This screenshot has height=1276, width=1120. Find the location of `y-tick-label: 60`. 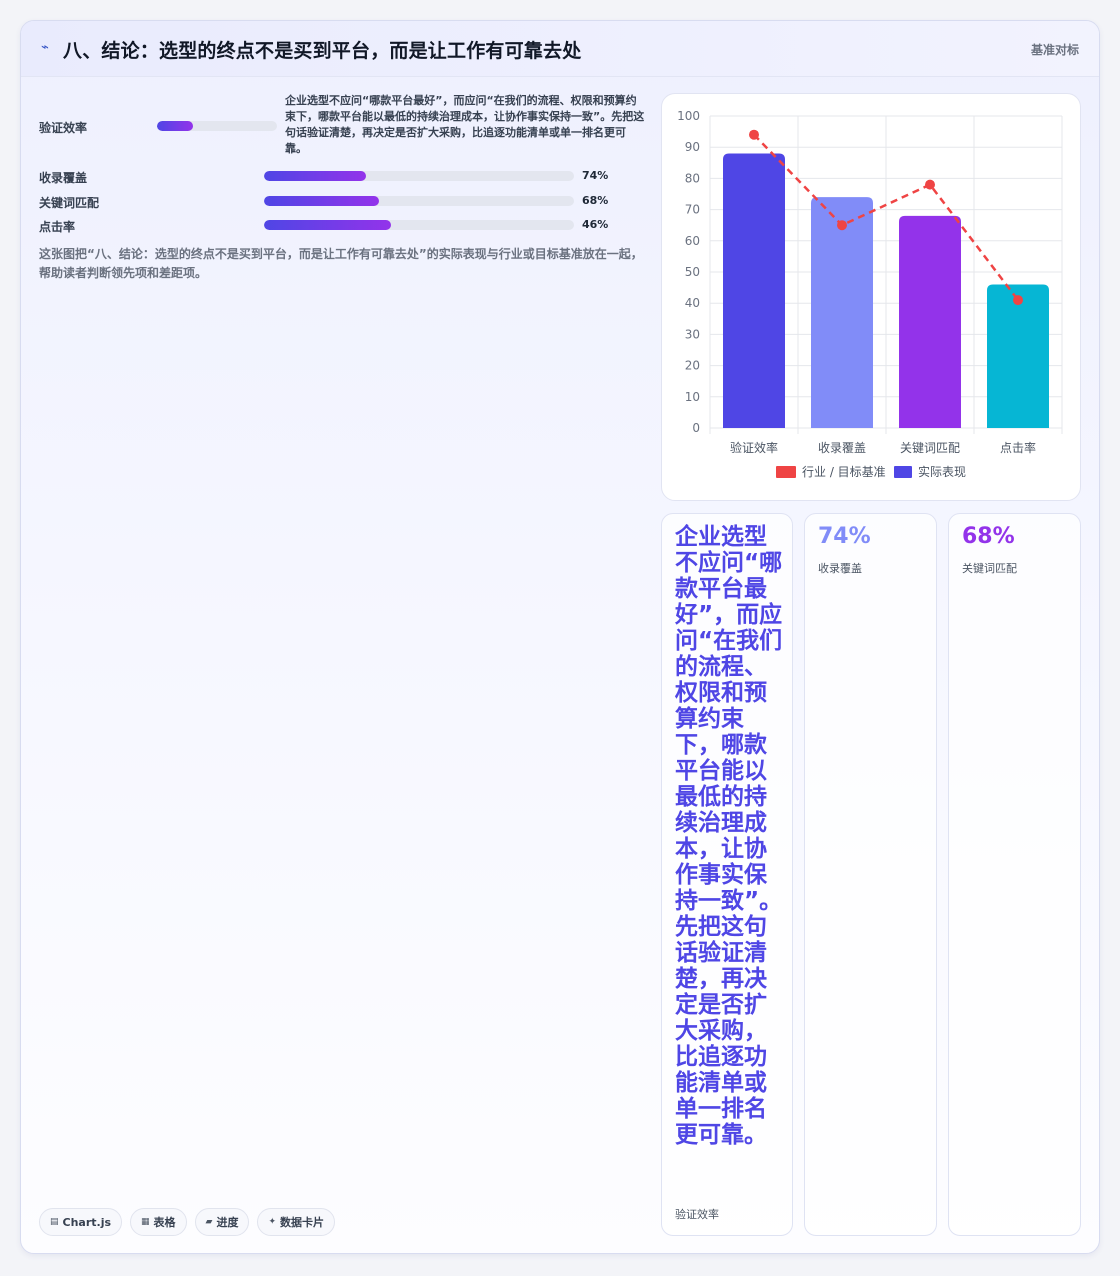

y-tick-label: 60 is located at coordinates (692, 241).